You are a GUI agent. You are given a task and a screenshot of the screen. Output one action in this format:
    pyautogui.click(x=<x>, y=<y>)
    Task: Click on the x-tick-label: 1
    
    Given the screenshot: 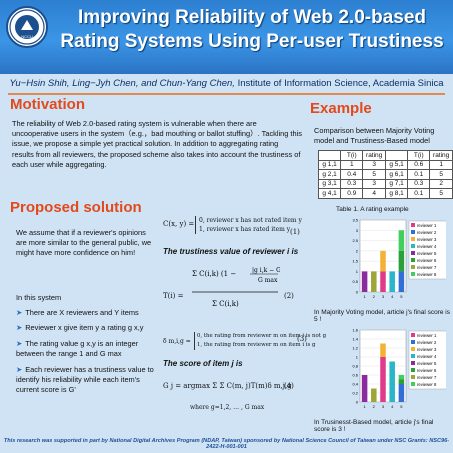 What is the action you would take?
    pyautogui.click(x=364, y=296)
    